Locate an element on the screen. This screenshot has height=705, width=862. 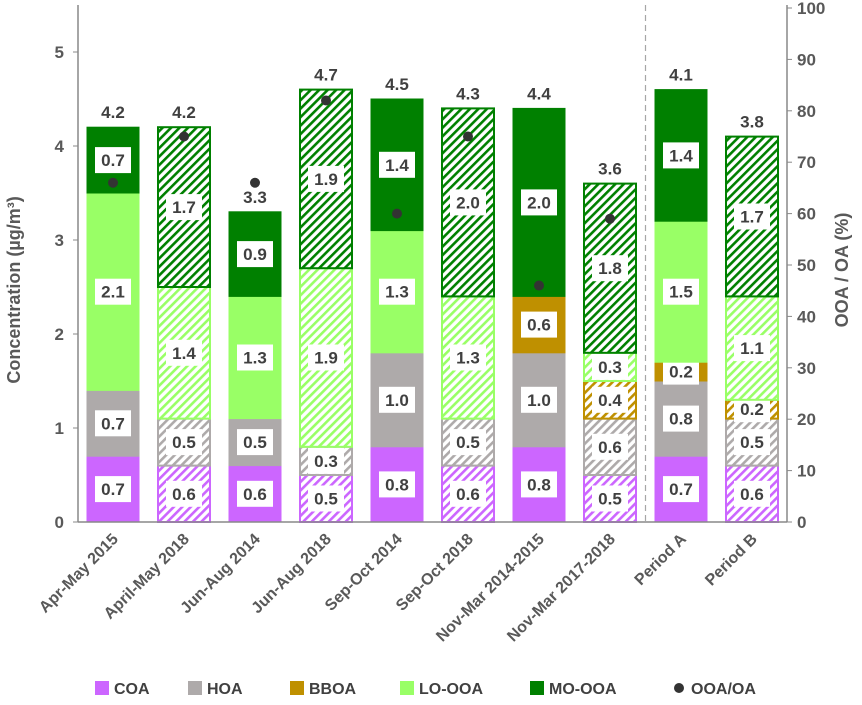
total-label: 4.2 is located at coordinates (184, 112).